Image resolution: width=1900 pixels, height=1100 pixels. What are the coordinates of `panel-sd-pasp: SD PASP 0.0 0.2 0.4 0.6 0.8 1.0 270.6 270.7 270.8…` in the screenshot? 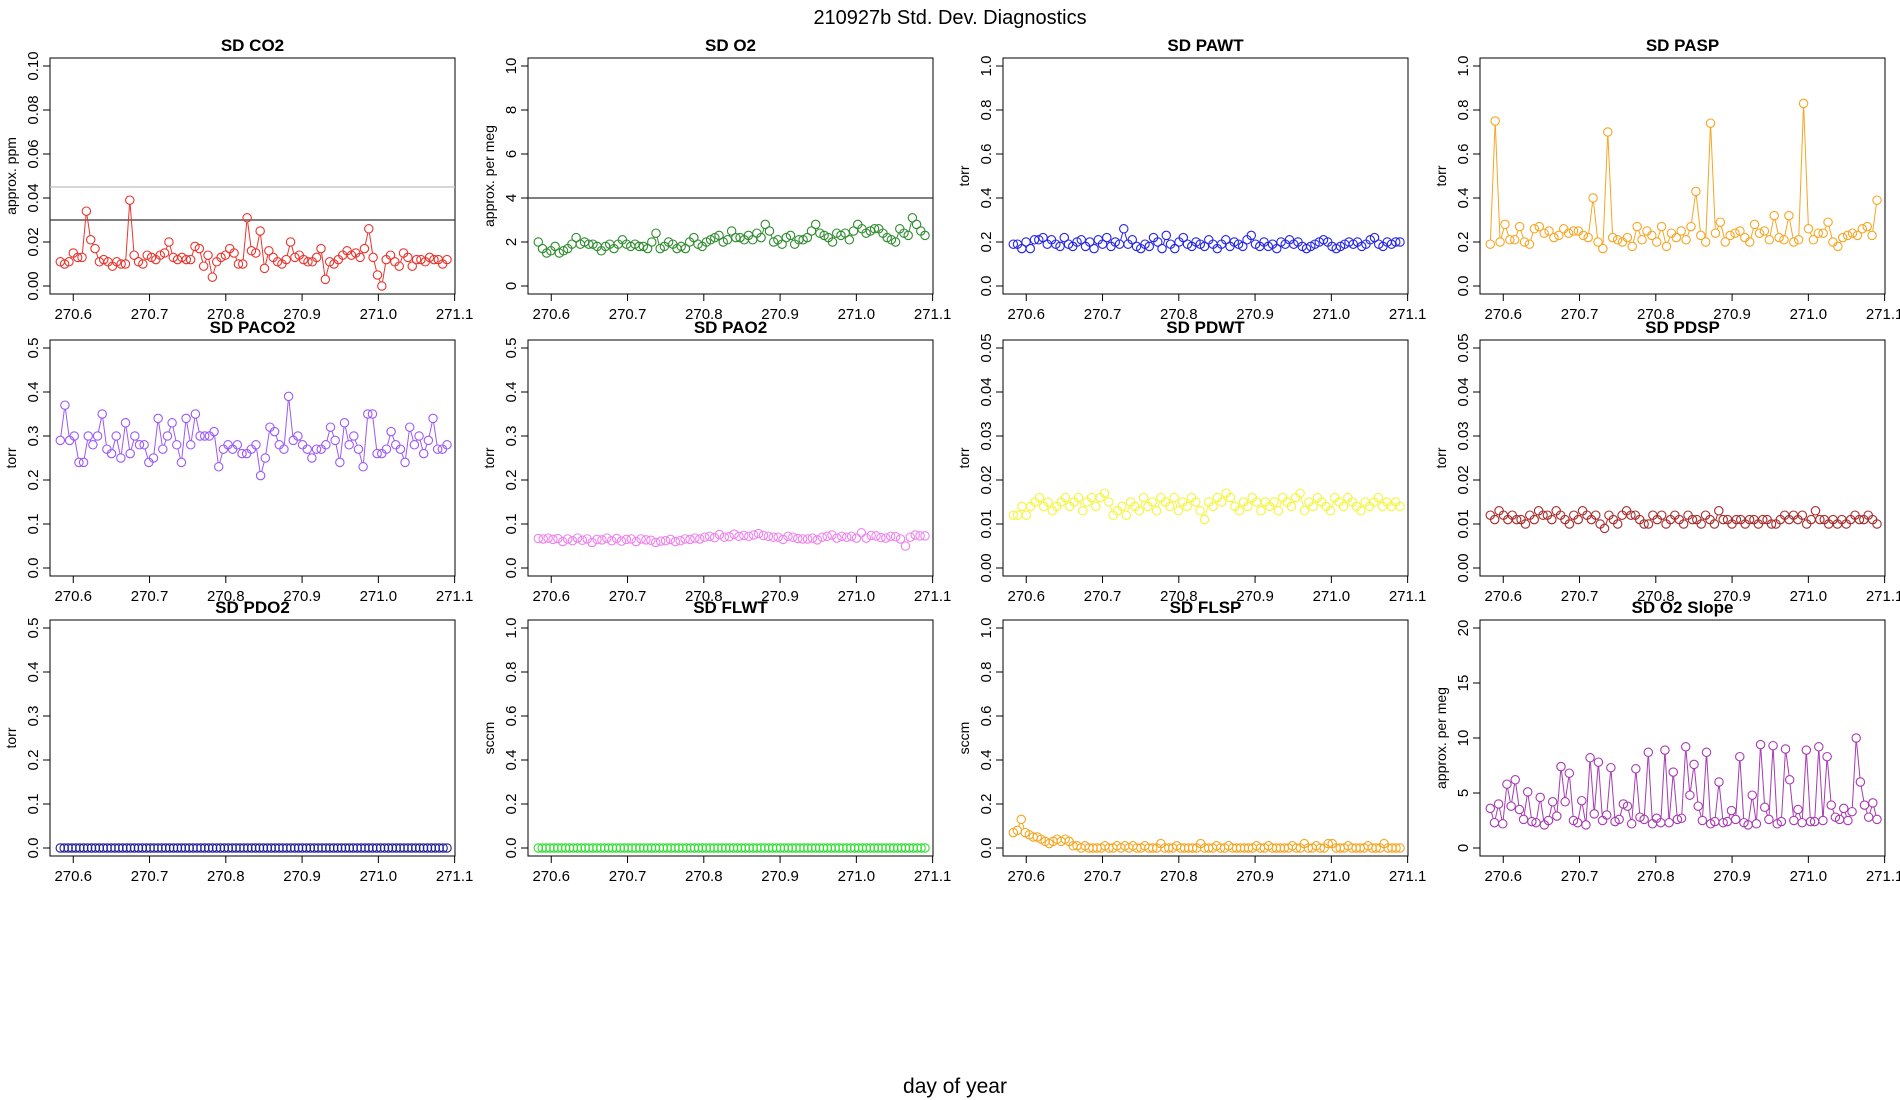 It's located at (1666, 179).